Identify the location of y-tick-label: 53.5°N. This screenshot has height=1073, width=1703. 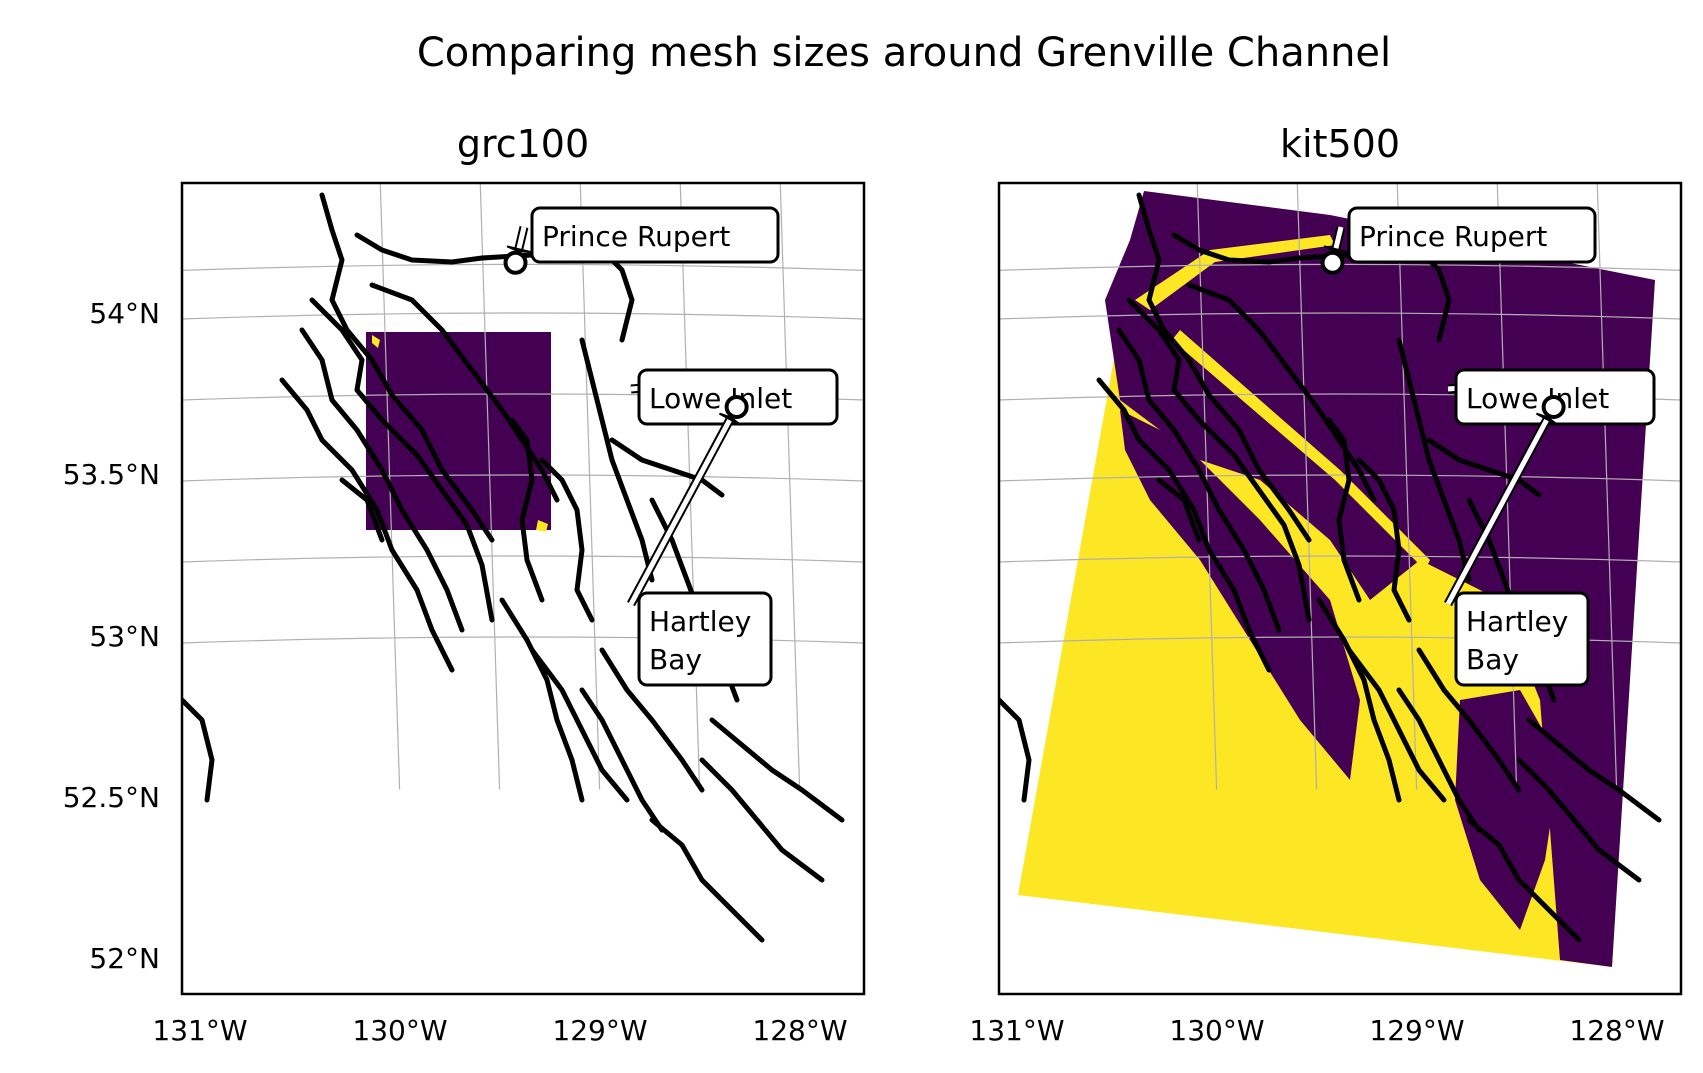
(111, 474).